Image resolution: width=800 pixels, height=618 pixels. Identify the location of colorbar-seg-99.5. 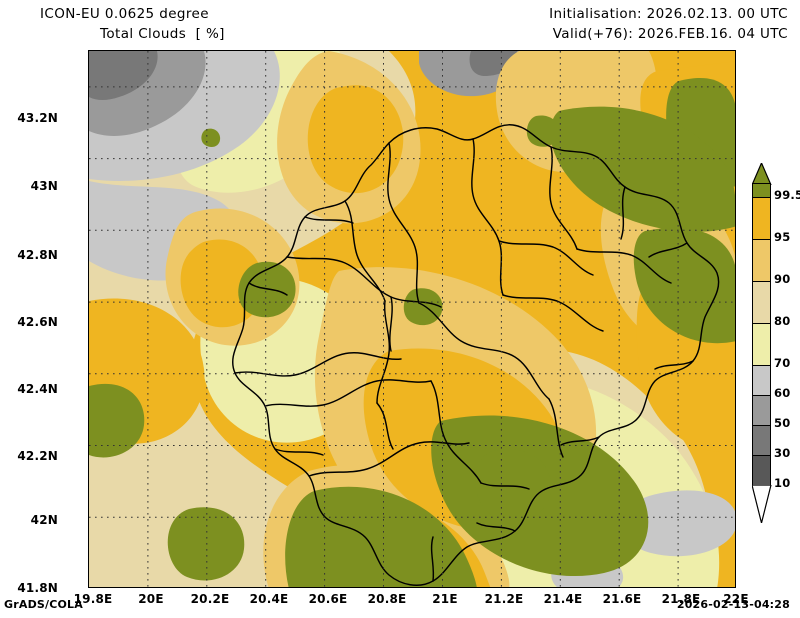
(761, 190).